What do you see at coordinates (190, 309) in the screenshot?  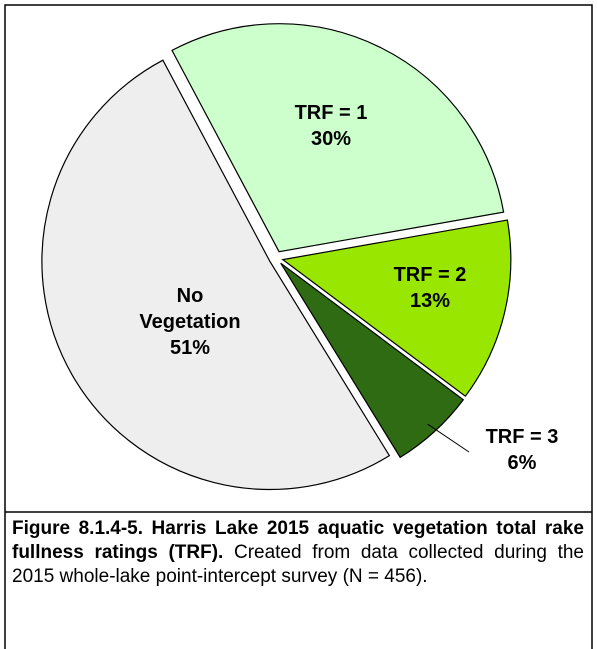 I see `slice-name: No Vegetation` at bounding box center [190, 309].